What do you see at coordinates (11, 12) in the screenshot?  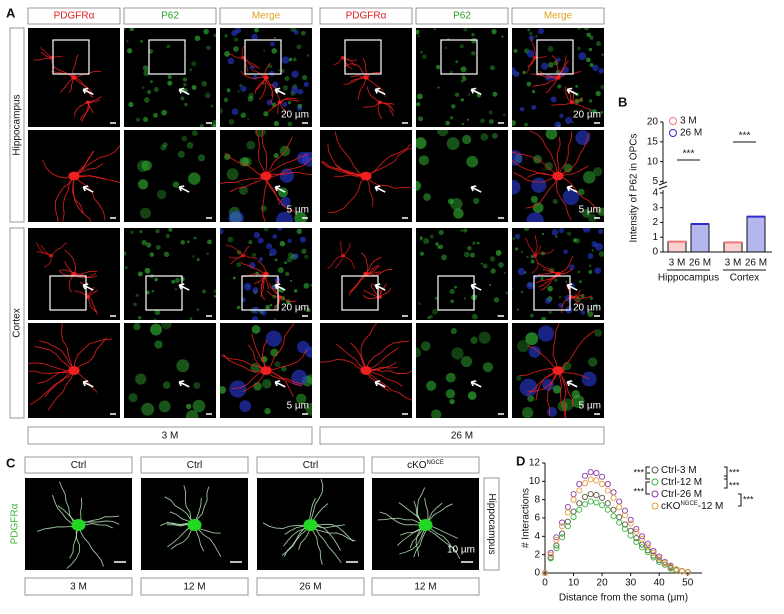 I see `panel-label: A` at bounding box center [11, 12].